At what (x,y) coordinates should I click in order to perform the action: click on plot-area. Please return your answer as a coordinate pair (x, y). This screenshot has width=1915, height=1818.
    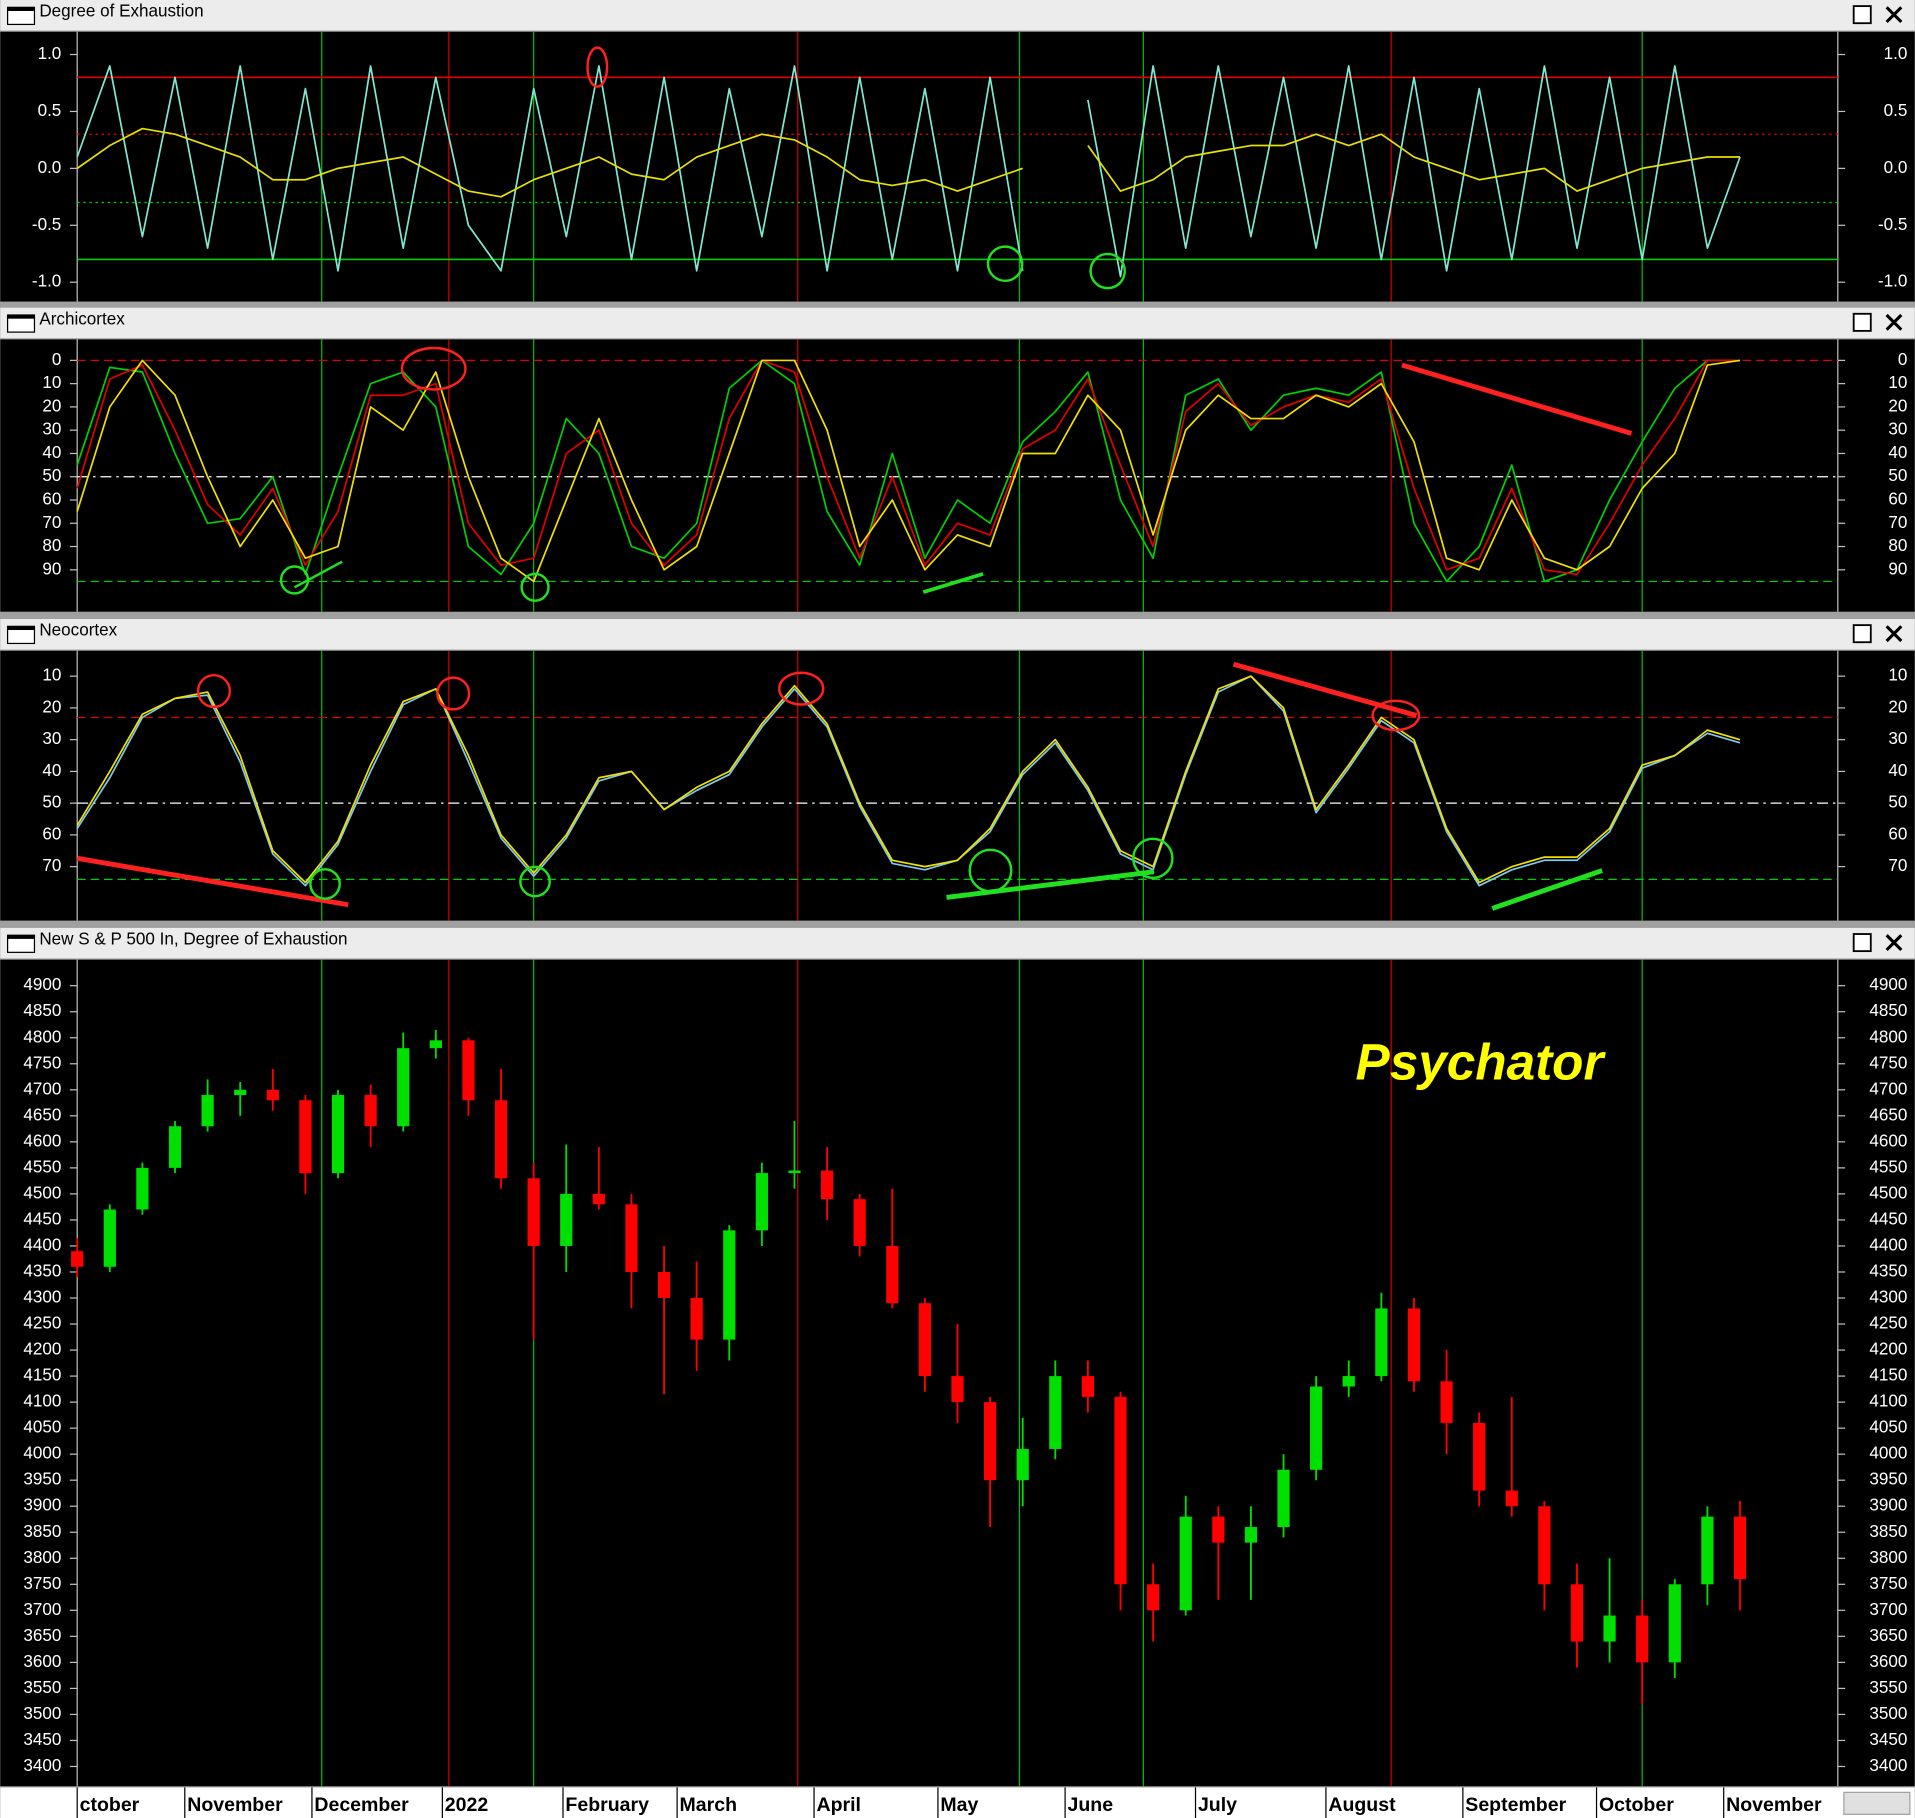
    Looking at the image, I should click on (957, 166).